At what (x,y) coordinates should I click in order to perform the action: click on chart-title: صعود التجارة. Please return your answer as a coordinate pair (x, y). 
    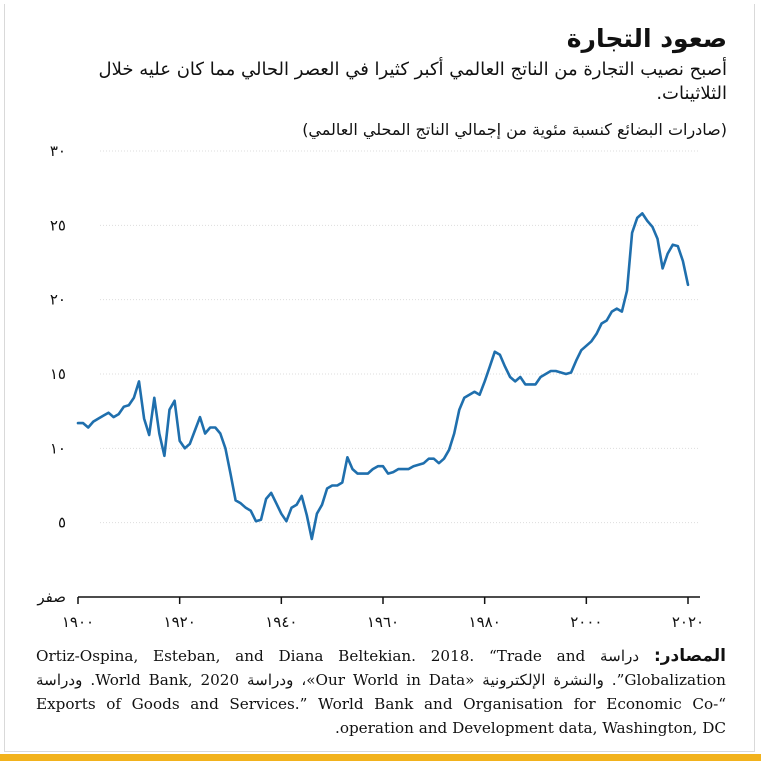
    Looking at the image, I should click on (646, 38).